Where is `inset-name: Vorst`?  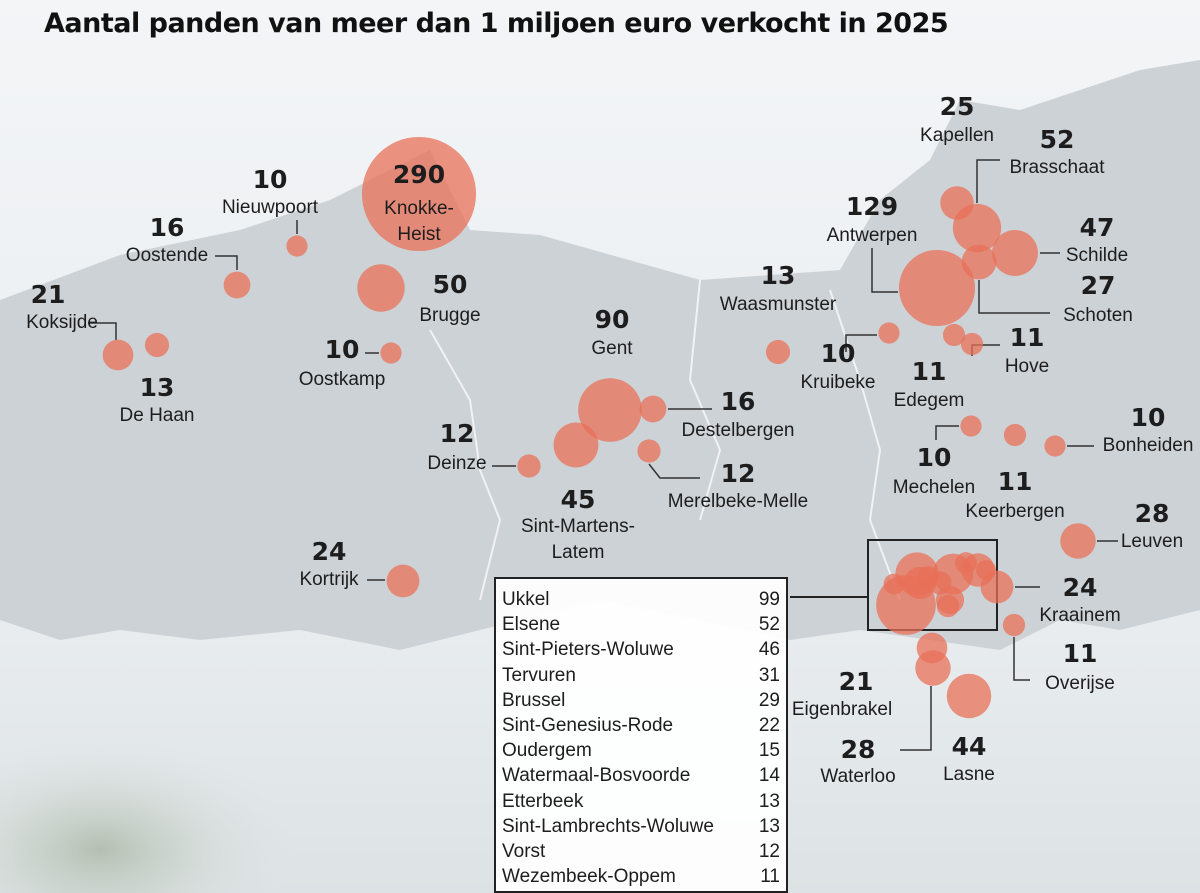 inset-name: Vorst is located at coordinates (524, 852).